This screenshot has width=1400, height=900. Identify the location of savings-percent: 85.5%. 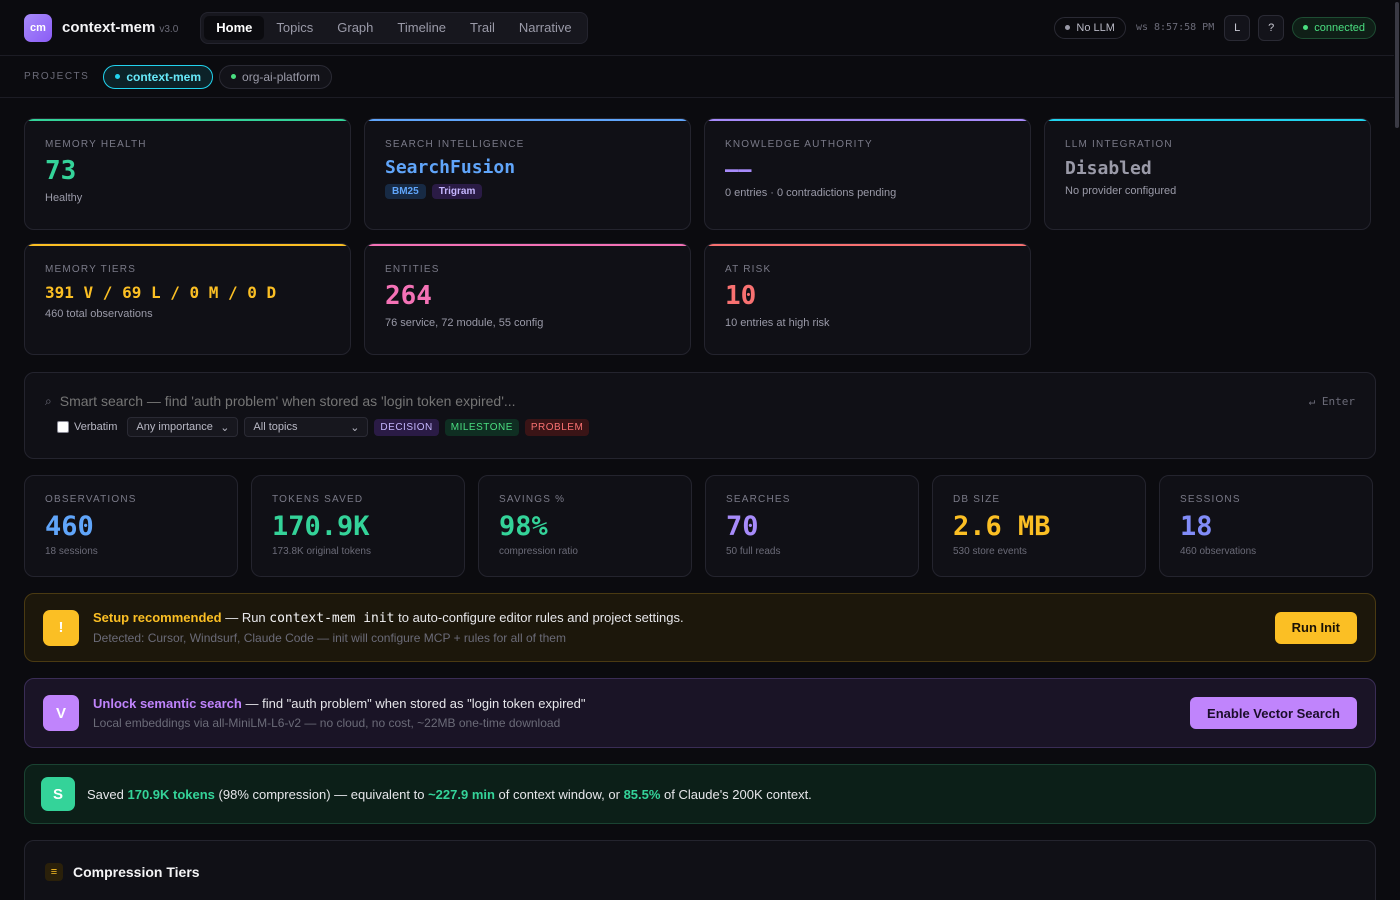
(642, 794).